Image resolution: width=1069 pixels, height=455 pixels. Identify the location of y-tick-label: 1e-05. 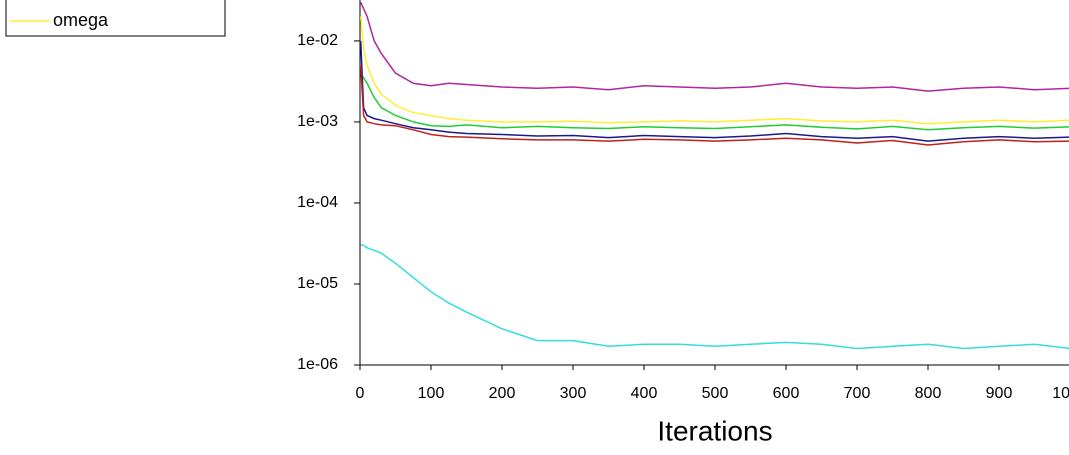
(317, 283).